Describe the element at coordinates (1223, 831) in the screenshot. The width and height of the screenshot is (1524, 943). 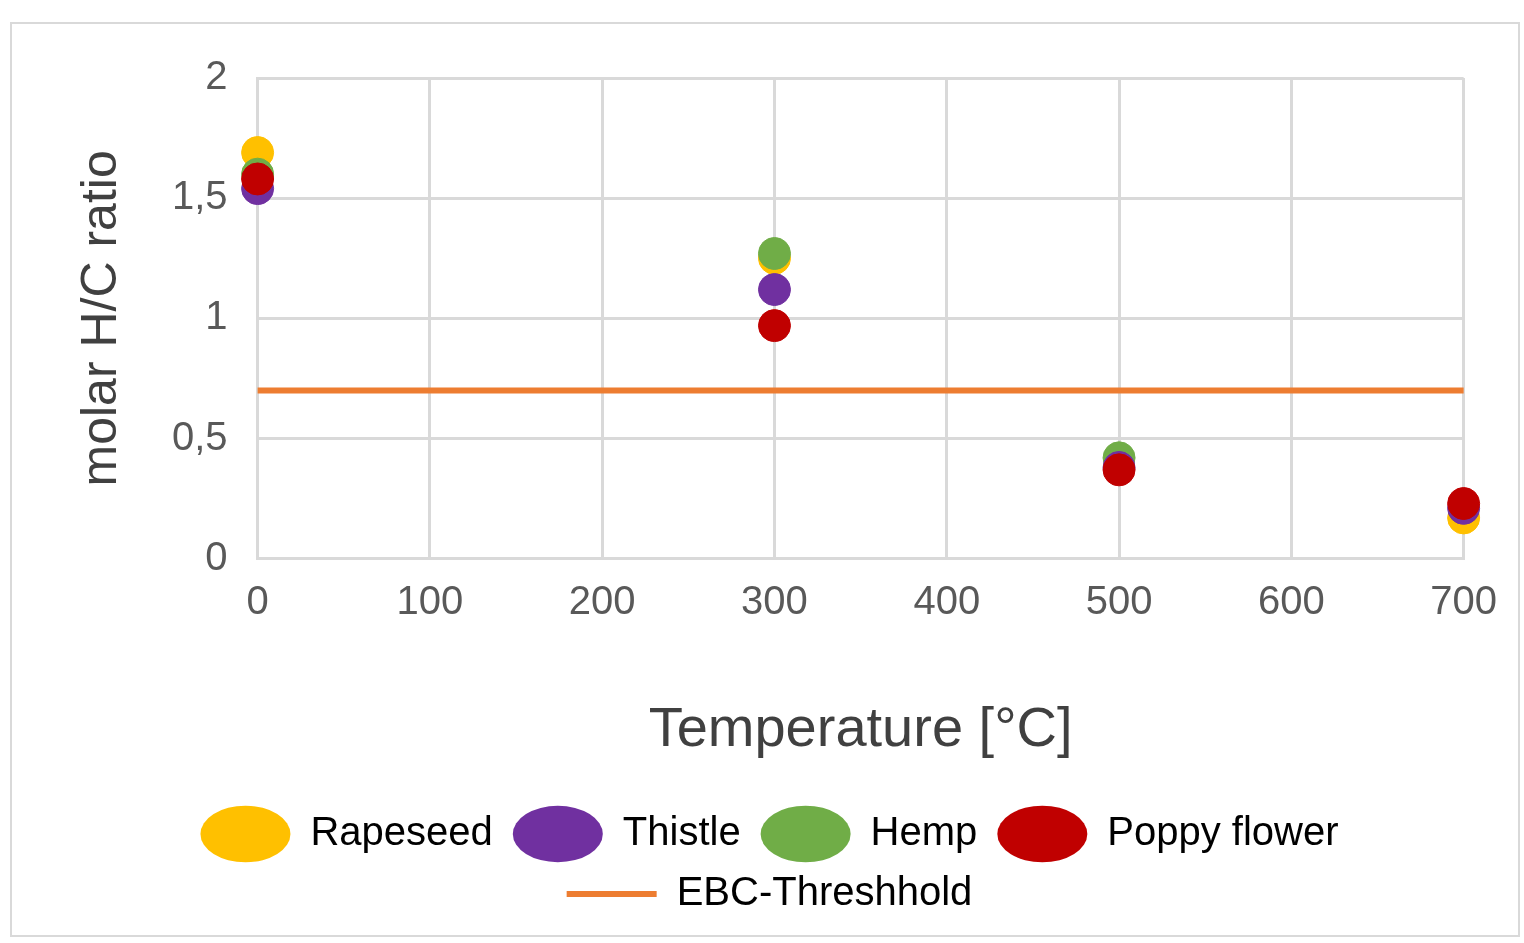
I see `legend-label: Poppy flower` at that location.